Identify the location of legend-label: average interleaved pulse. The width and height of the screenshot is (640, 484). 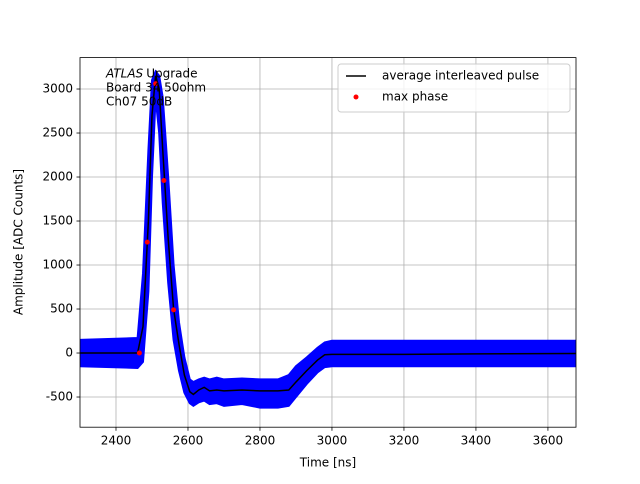
(460, 76).